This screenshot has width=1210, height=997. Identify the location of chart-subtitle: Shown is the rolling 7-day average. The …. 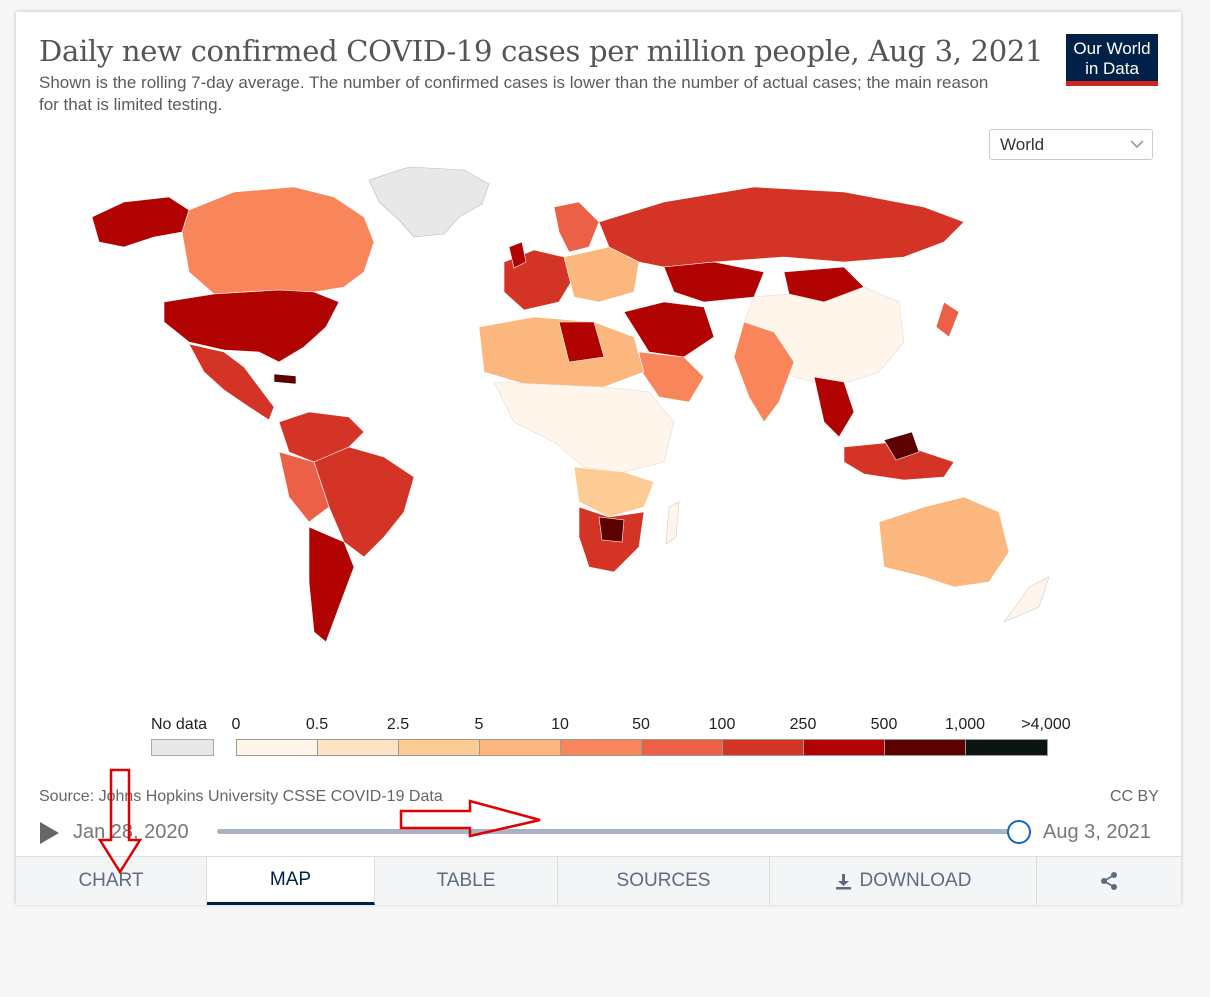
(514, 93).